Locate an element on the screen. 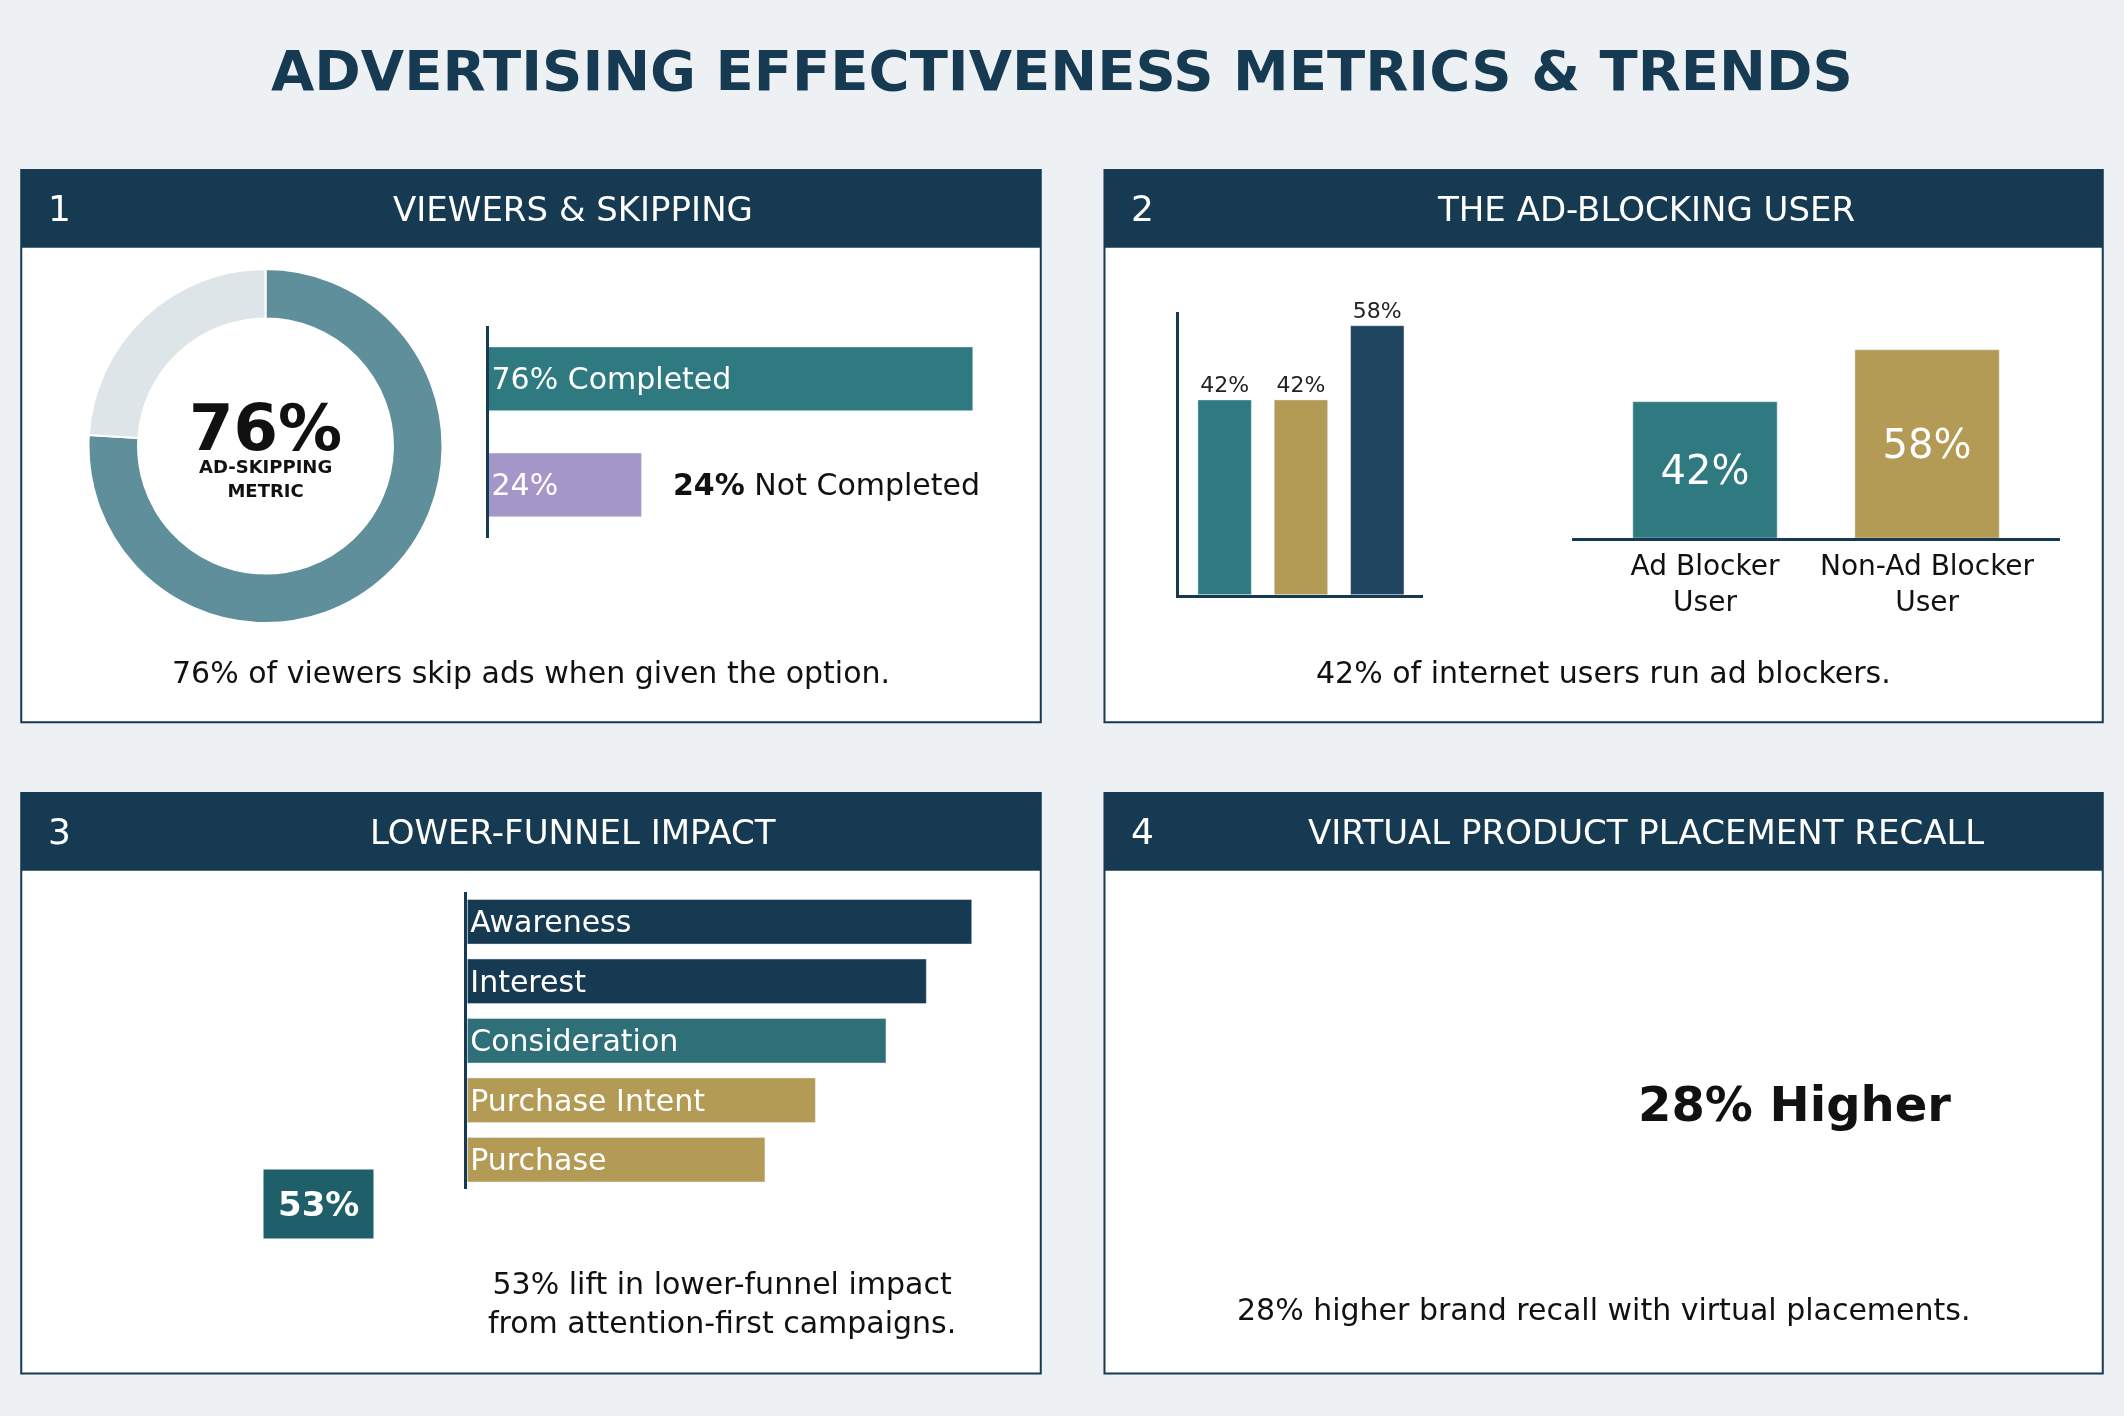 The image size is (2124, 1416). y-tick-label: Interest is located at coordinates (528, 981).